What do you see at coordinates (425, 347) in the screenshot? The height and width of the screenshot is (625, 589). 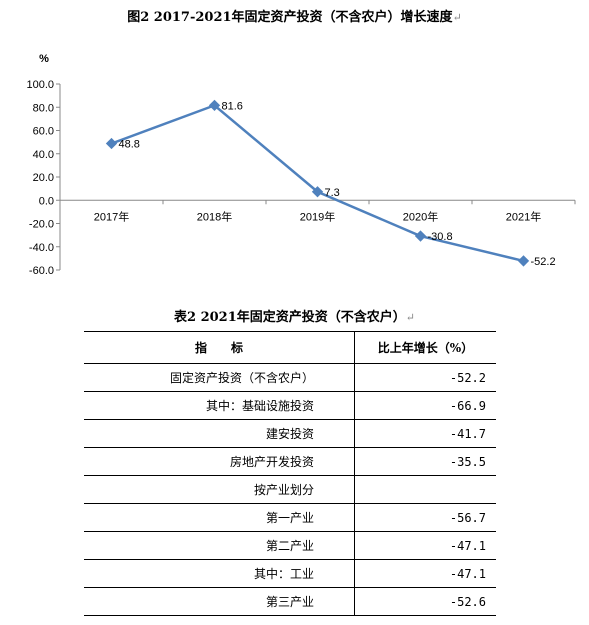 I see `header-growth: 比上年增长（%）` at bounding box center [425, 347].